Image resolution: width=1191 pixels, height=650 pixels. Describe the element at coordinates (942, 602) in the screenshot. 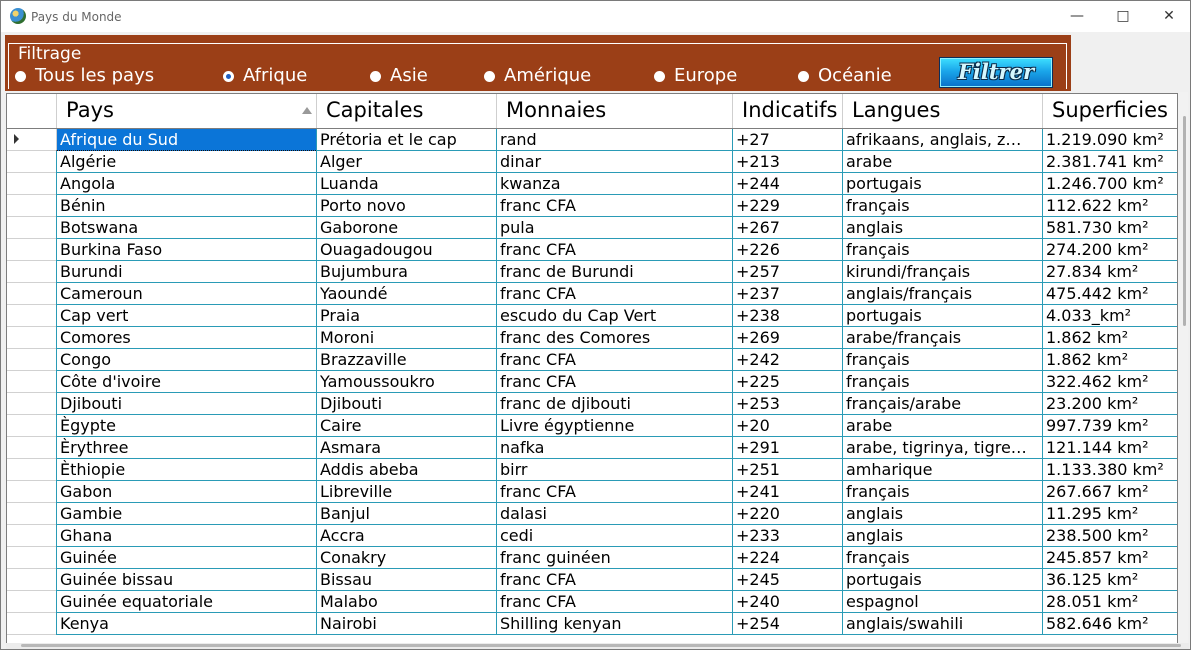

I see `table-cell: espagnol` at that location.